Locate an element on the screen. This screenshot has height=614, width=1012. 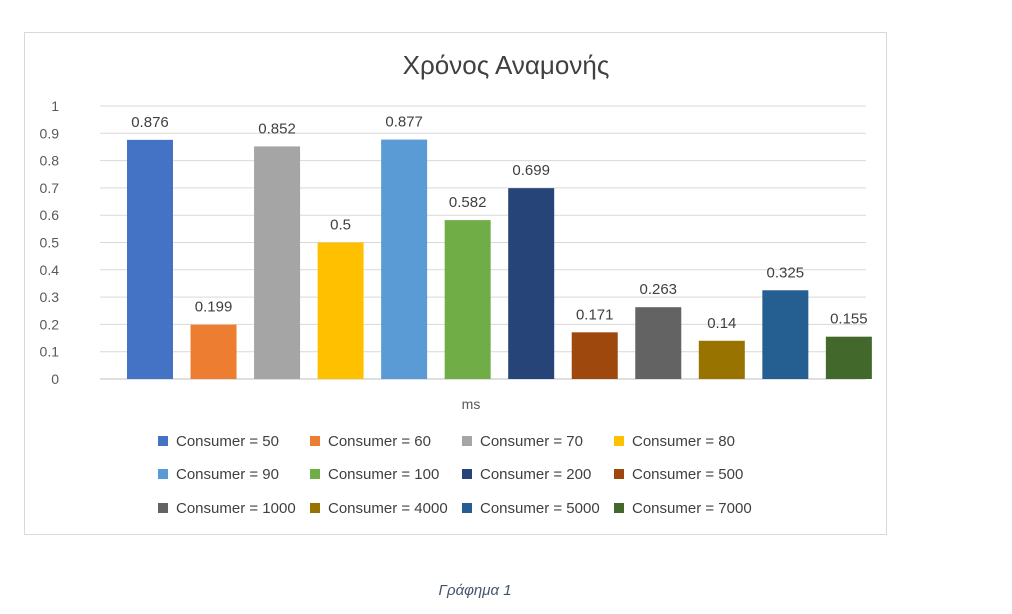
legend-label: Consumer = 90 is located at coordinates (227, 474).